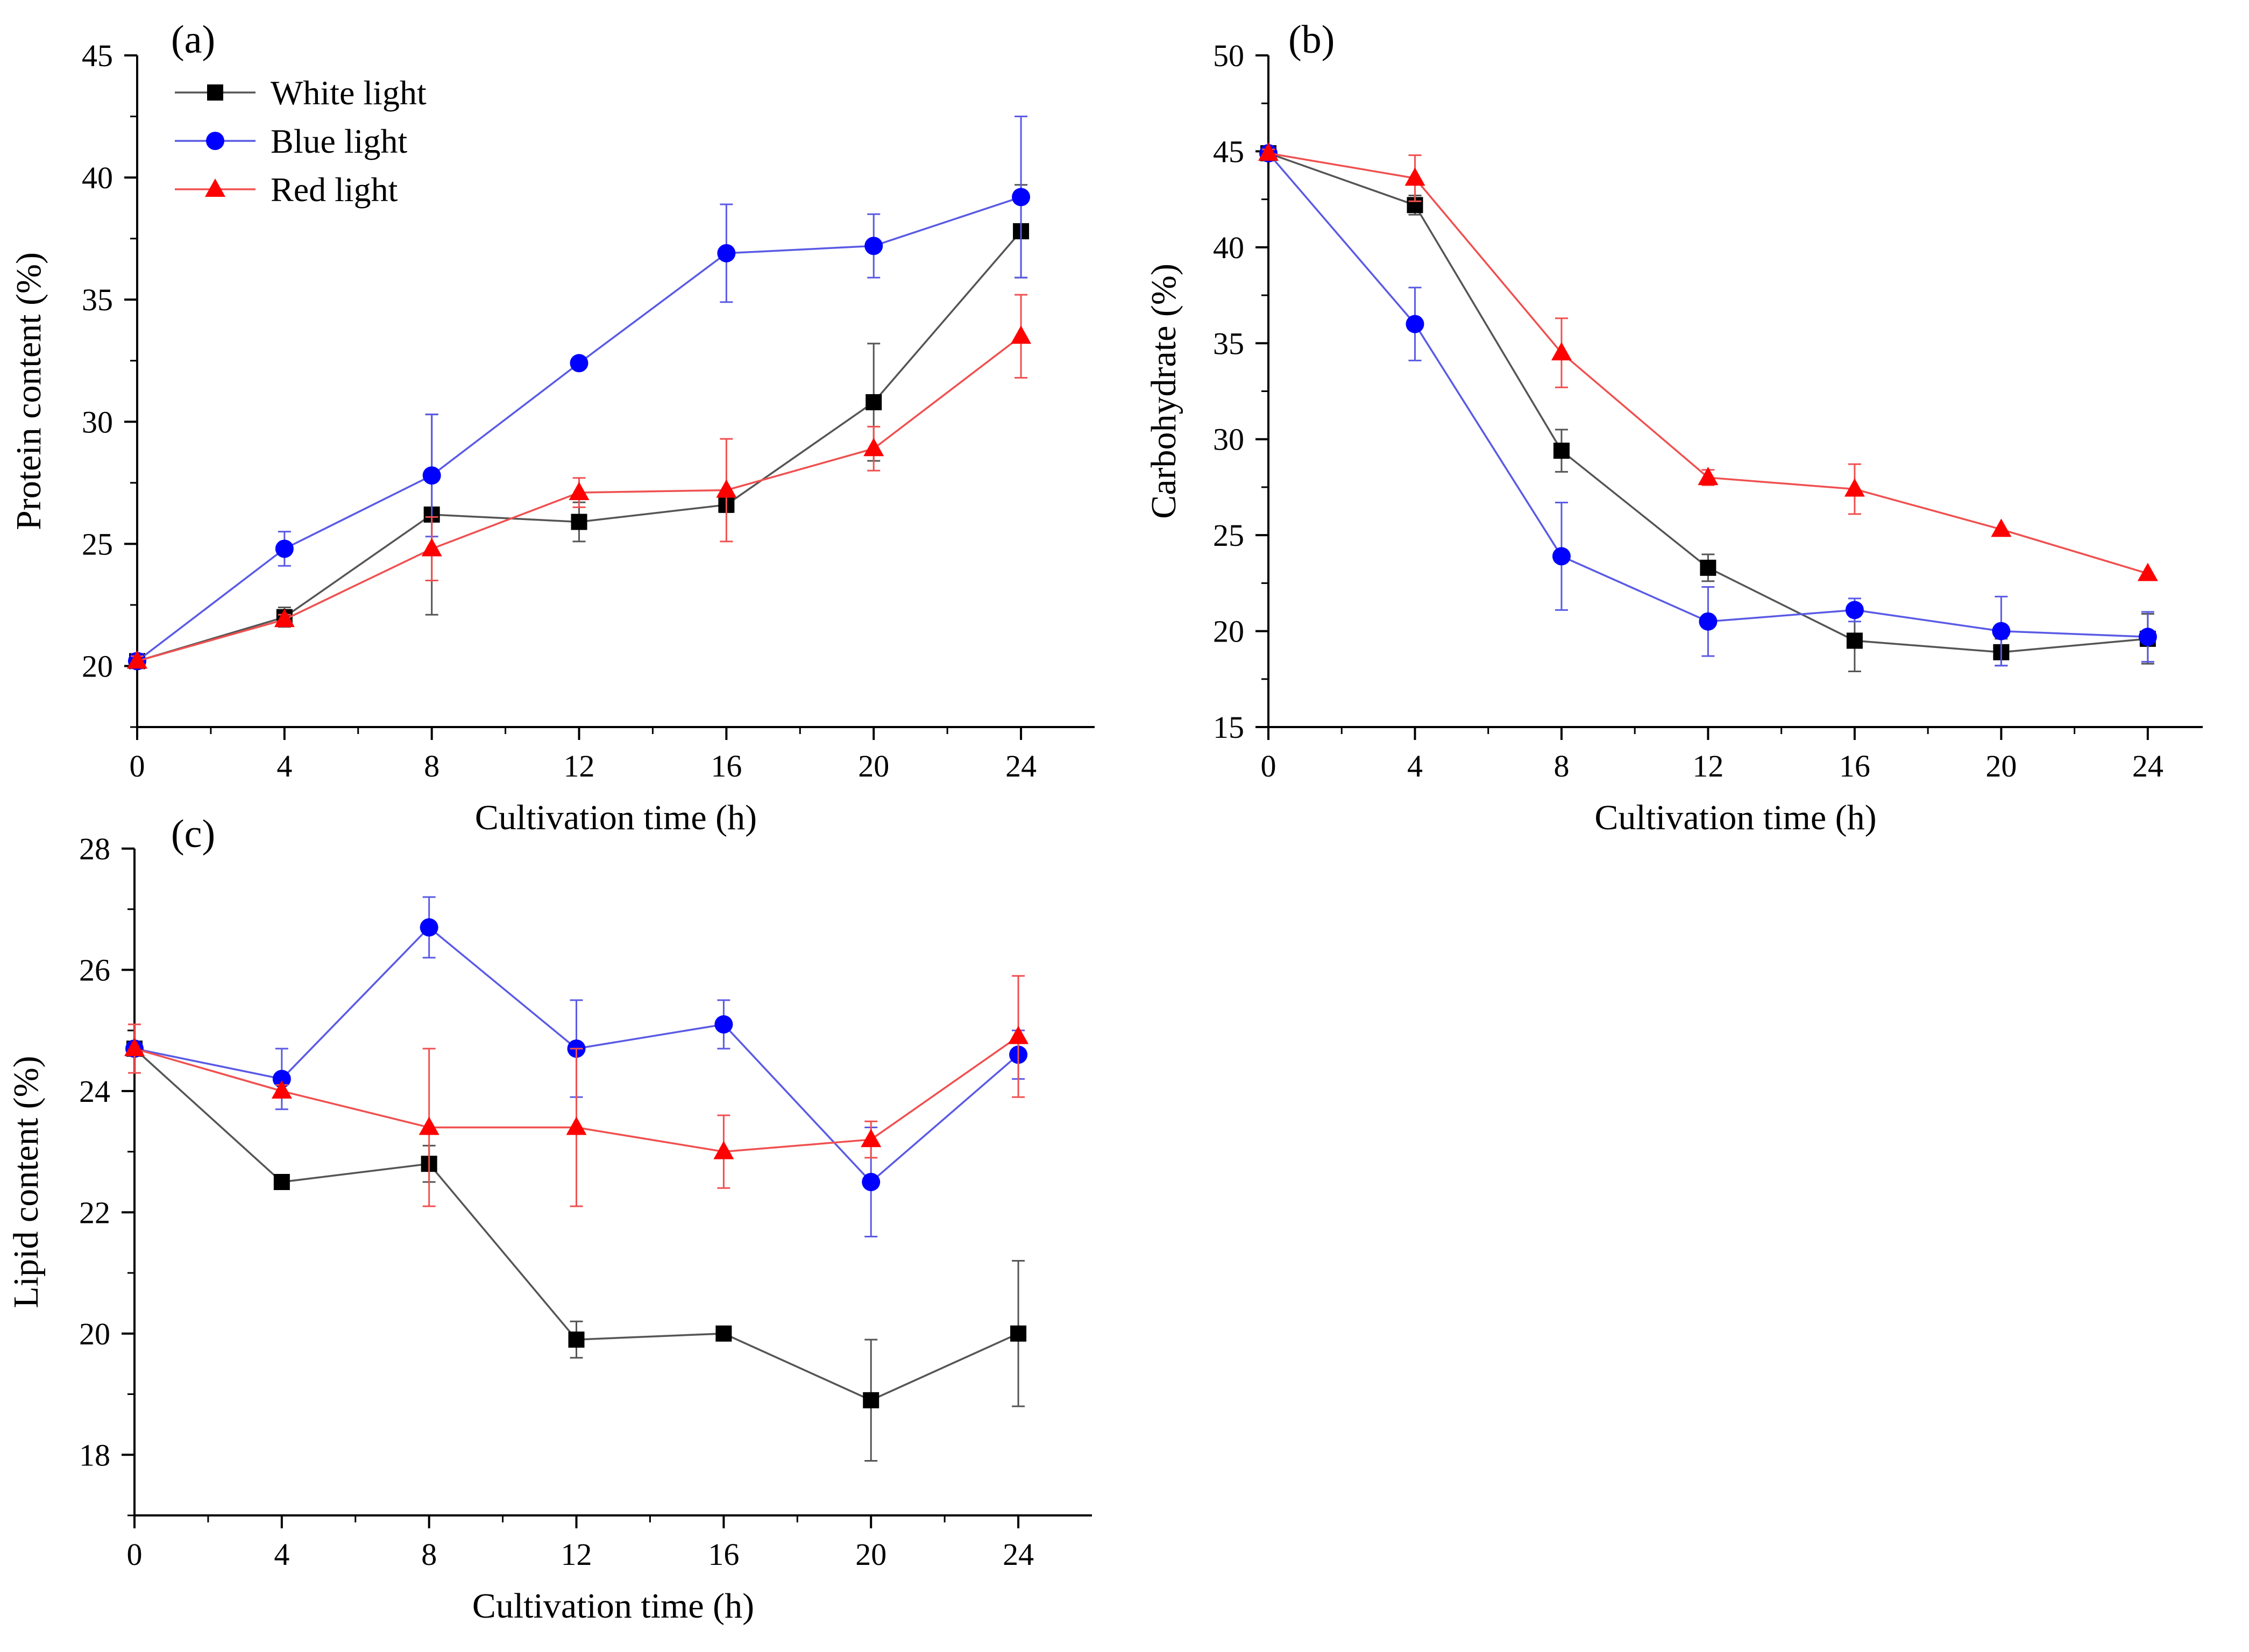 This screenshot has width=2249, height=1652. What do you see at coordinates (1163, 391) in the screenshot?
I see `y-axis-title: Carbohydrate (%)` at bounding box center [1163, 391].